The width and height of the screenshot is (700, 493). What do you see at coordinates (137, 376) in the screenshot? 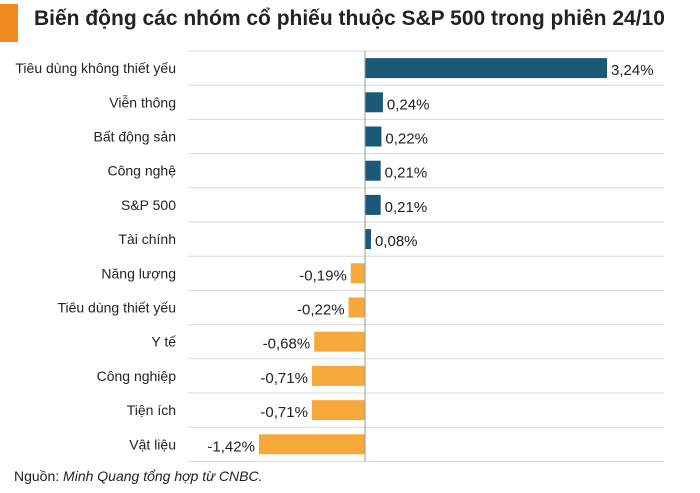
I see `category-label: Công nghiệp` at bounding box center [137, 376].